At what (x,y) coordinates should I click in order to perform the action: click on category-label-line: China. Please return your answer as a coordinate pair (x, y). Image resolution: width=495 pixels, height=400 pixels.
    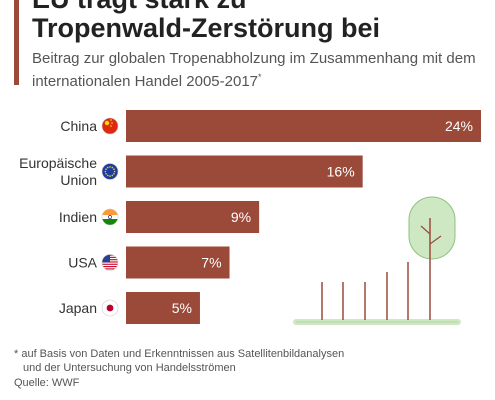
    Looking at the image, I should click on (78, 126).